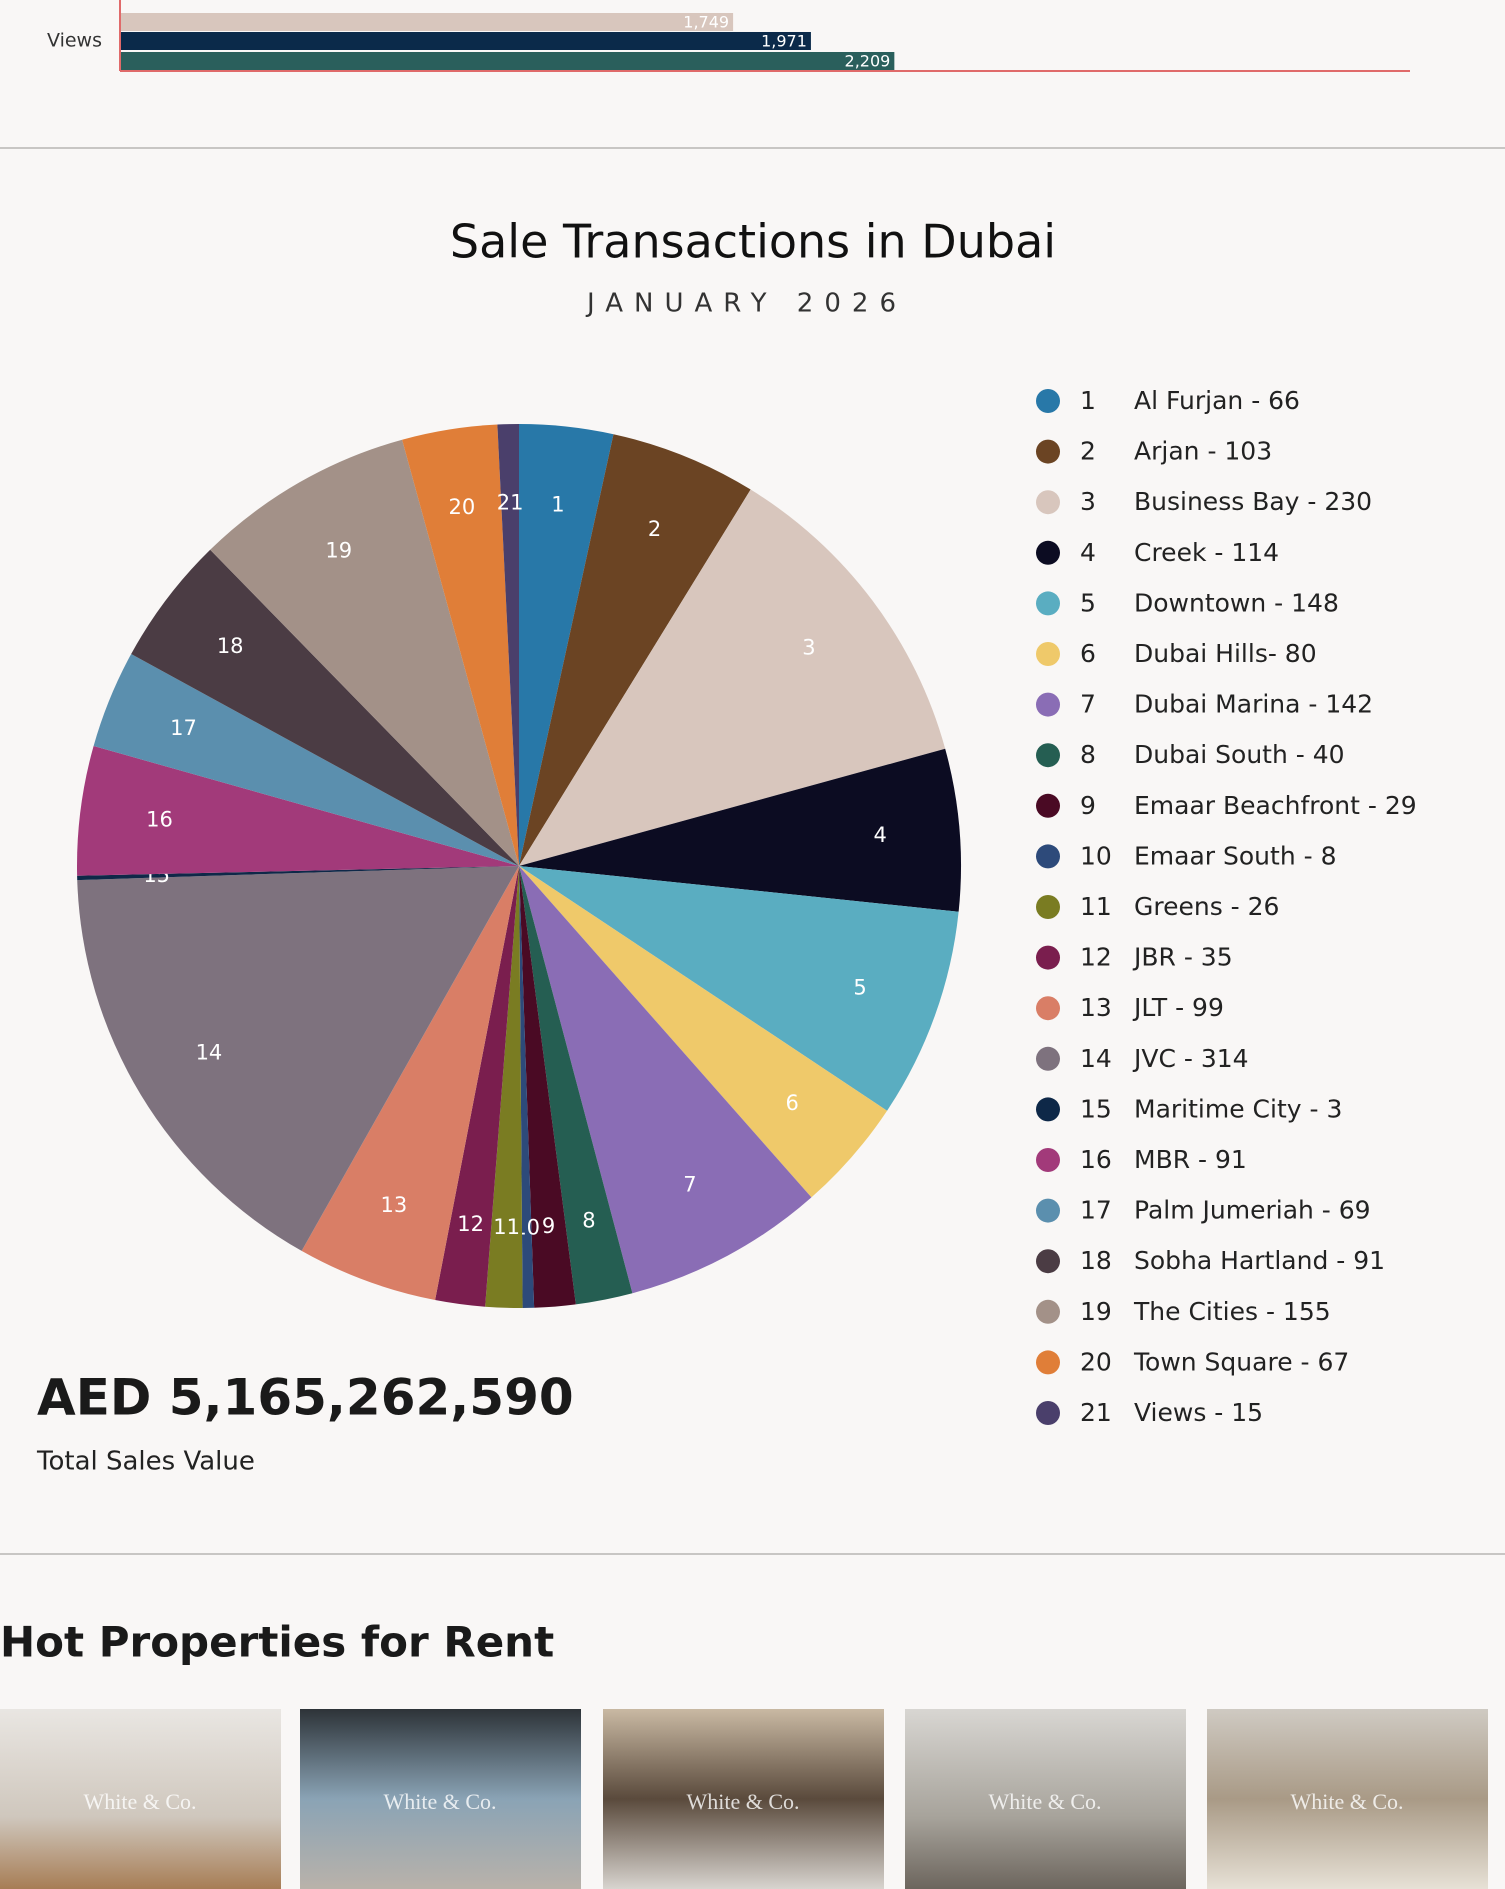  Describe the element at coordinates (470, 1224) in the screenshot. I see `slice-label: 12` at that location.